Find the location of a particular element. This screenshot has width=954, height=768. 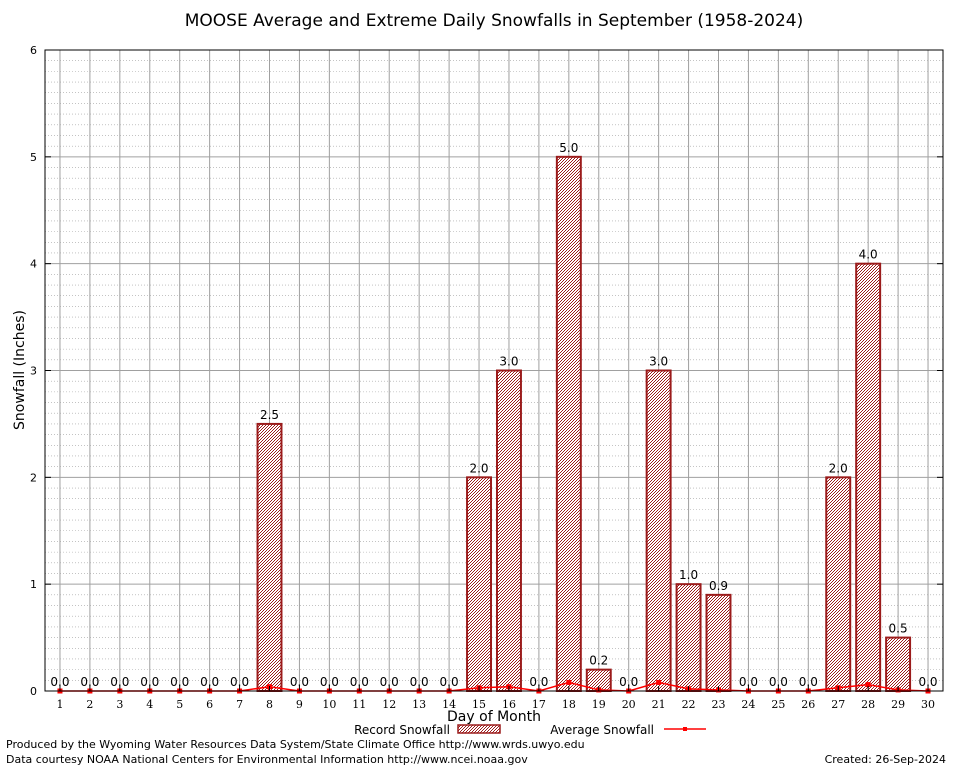

bar-value-label: 0.5 is located at coordinates (898, 629).